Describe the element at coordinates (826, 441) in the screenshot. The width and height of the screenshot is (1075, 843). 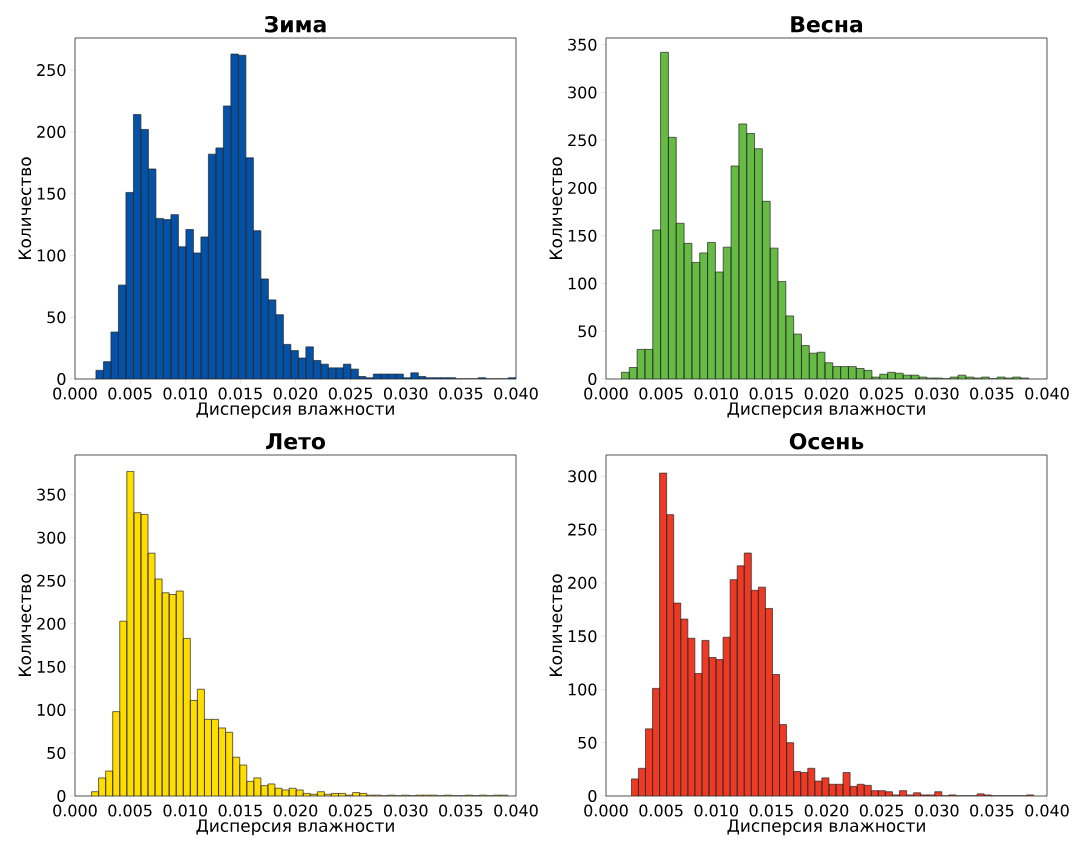
I see `chart-title: Осень` at that location.